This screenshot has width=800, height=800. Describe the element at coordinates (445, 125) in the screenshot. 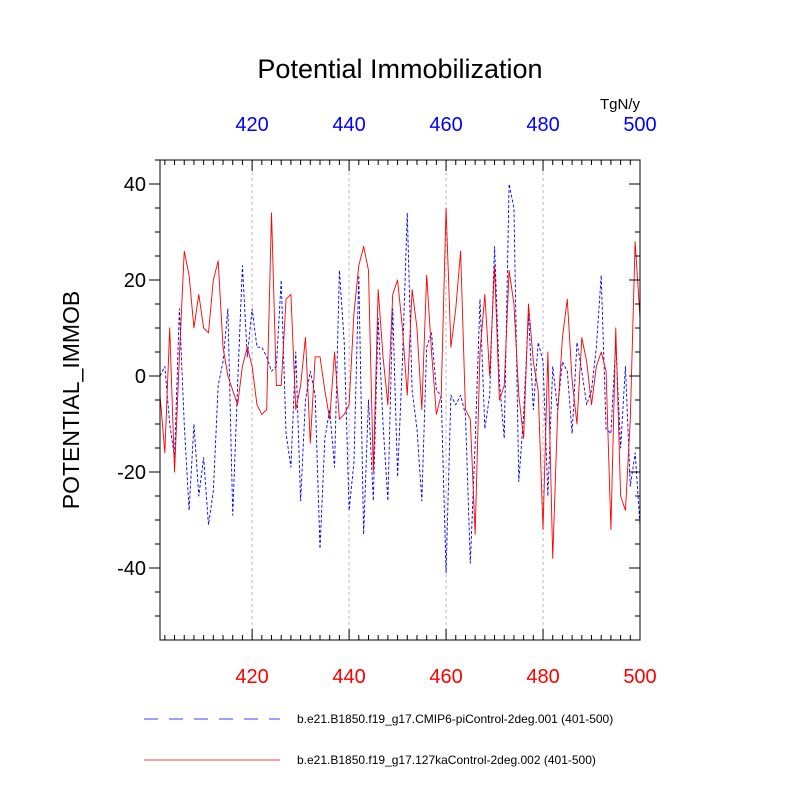

I see `x-tick-label-top: 460` at that location.